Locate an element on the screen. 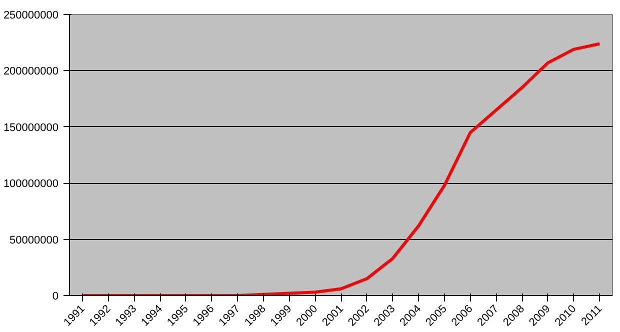  y-tick-label: 100000000 is located at coordinates (31, 184).